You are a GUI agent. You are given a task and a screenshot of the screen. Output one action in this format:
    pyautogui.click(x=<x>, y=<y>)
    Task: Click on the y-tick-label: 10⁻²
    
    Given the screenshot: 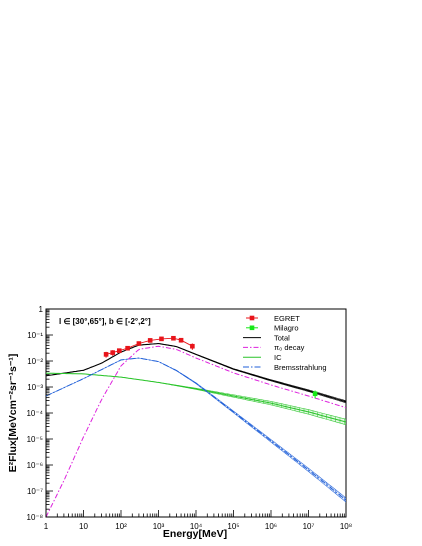 What is the action you would take?
    pyautogui.click(x=35, y=361)
    